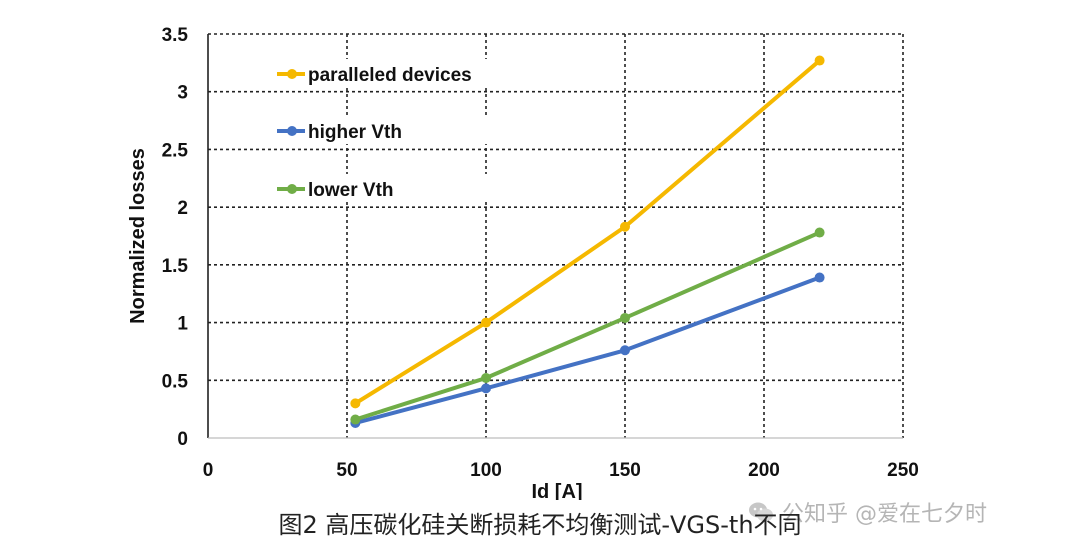 The image size is (1080, 556). Describe the element at coordinates (556, 490) in the screenshot. I see `x-axis-title: Id [A]` at that location.